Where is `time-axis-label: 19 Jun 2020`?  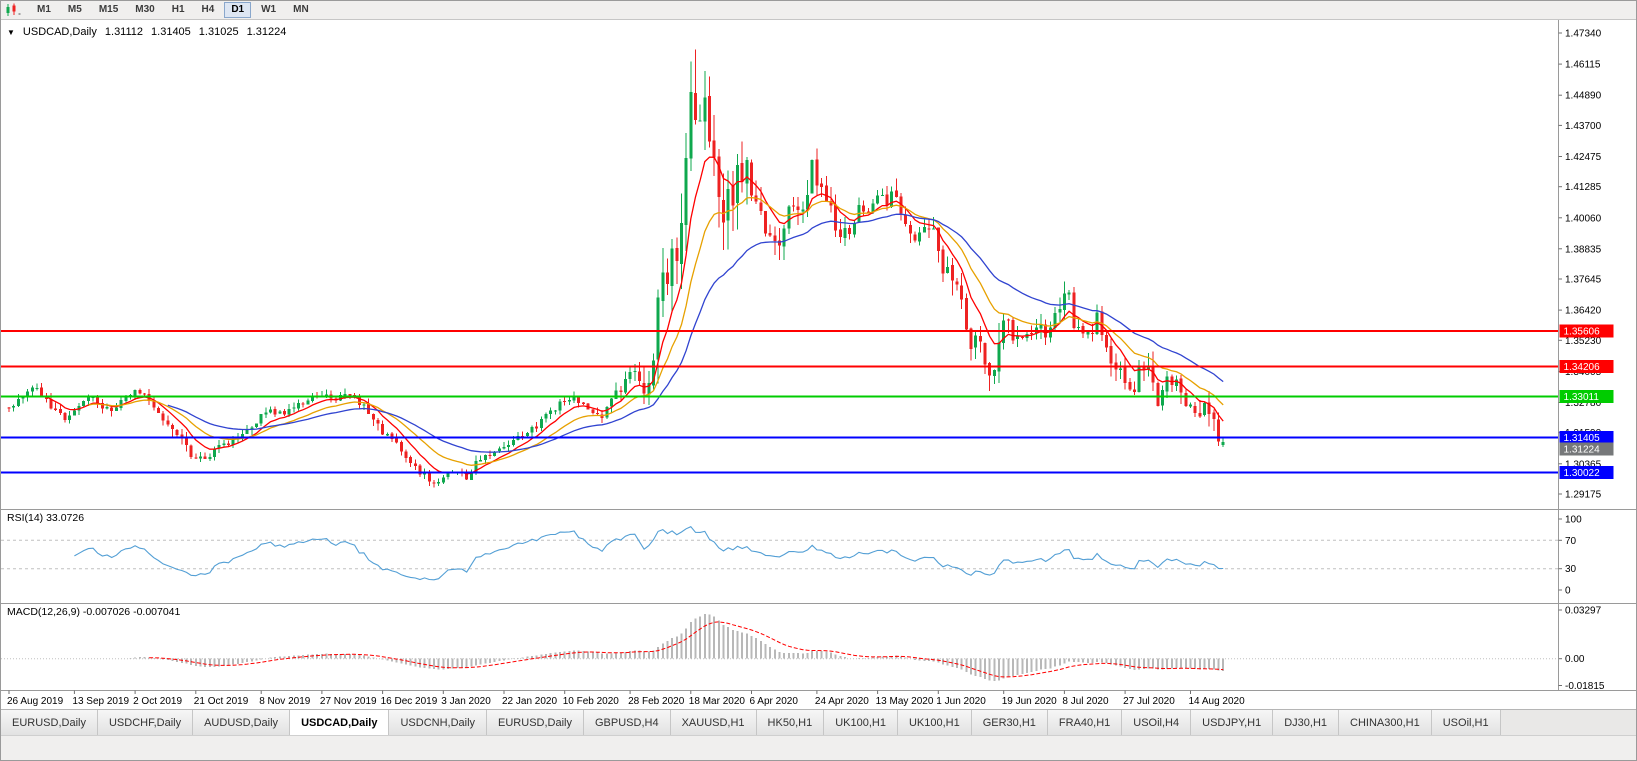
time-axis-label: 19 Jun 2020 is located at coordinates (1029, 701).